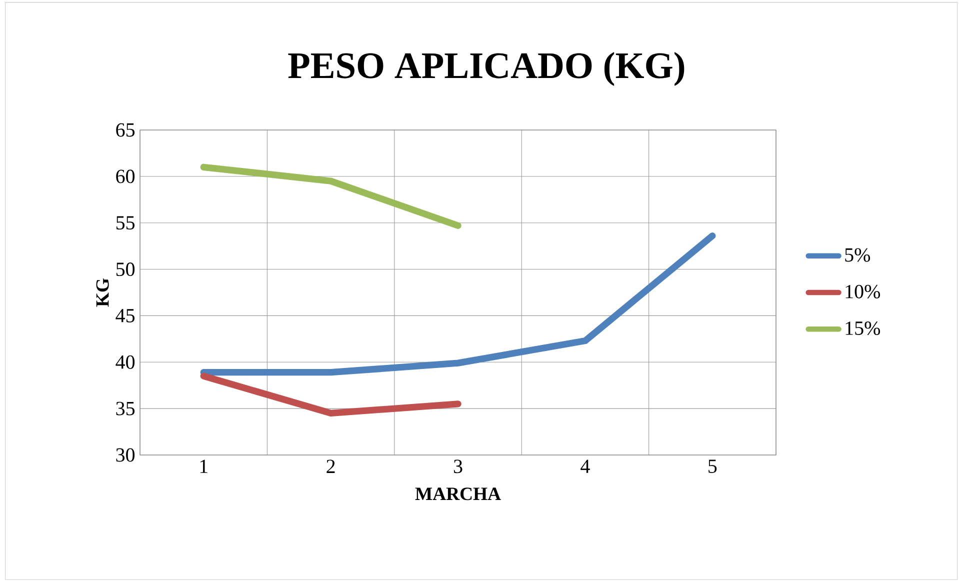  I want to click on legend-label: 10%, so click(863, 291).